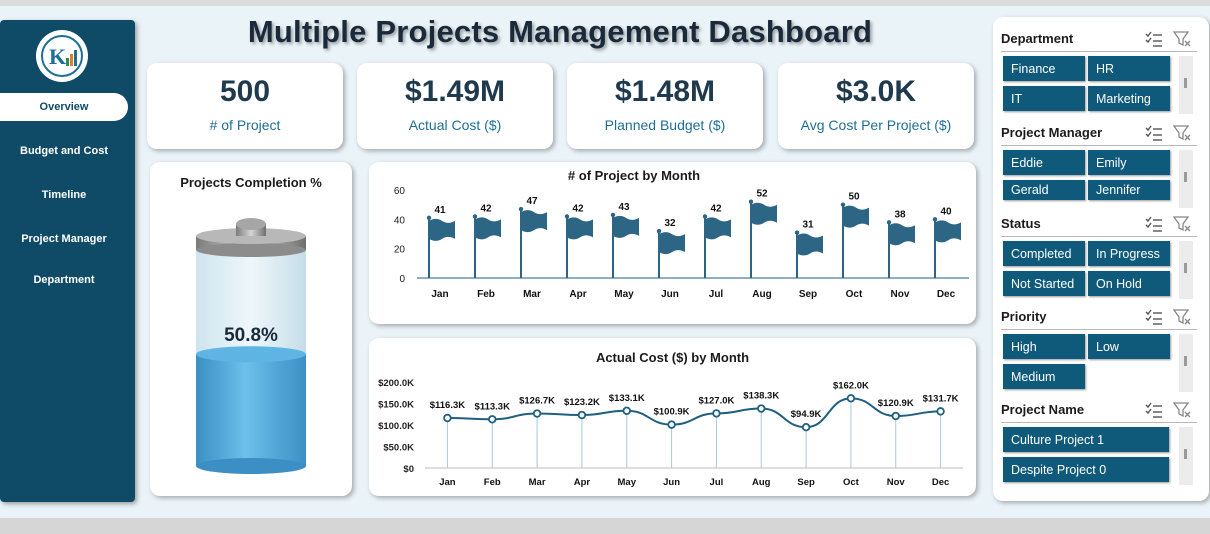 The width and height of the screenshot is (1210, 534). What do you see at coordinates (665, 125) in the screenshot?
I see `kpi-label: Planned Budget ($)` at bounding box center [665, 125].